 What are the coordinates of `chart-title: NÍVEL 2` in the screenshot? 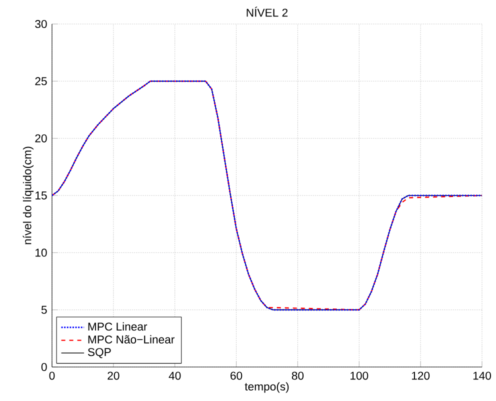 It's located at (267, 11).